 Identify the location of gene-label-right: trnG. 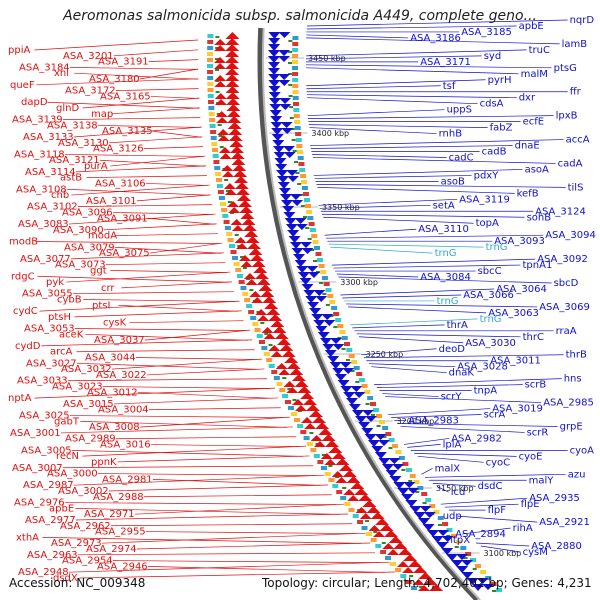
(491, 319).